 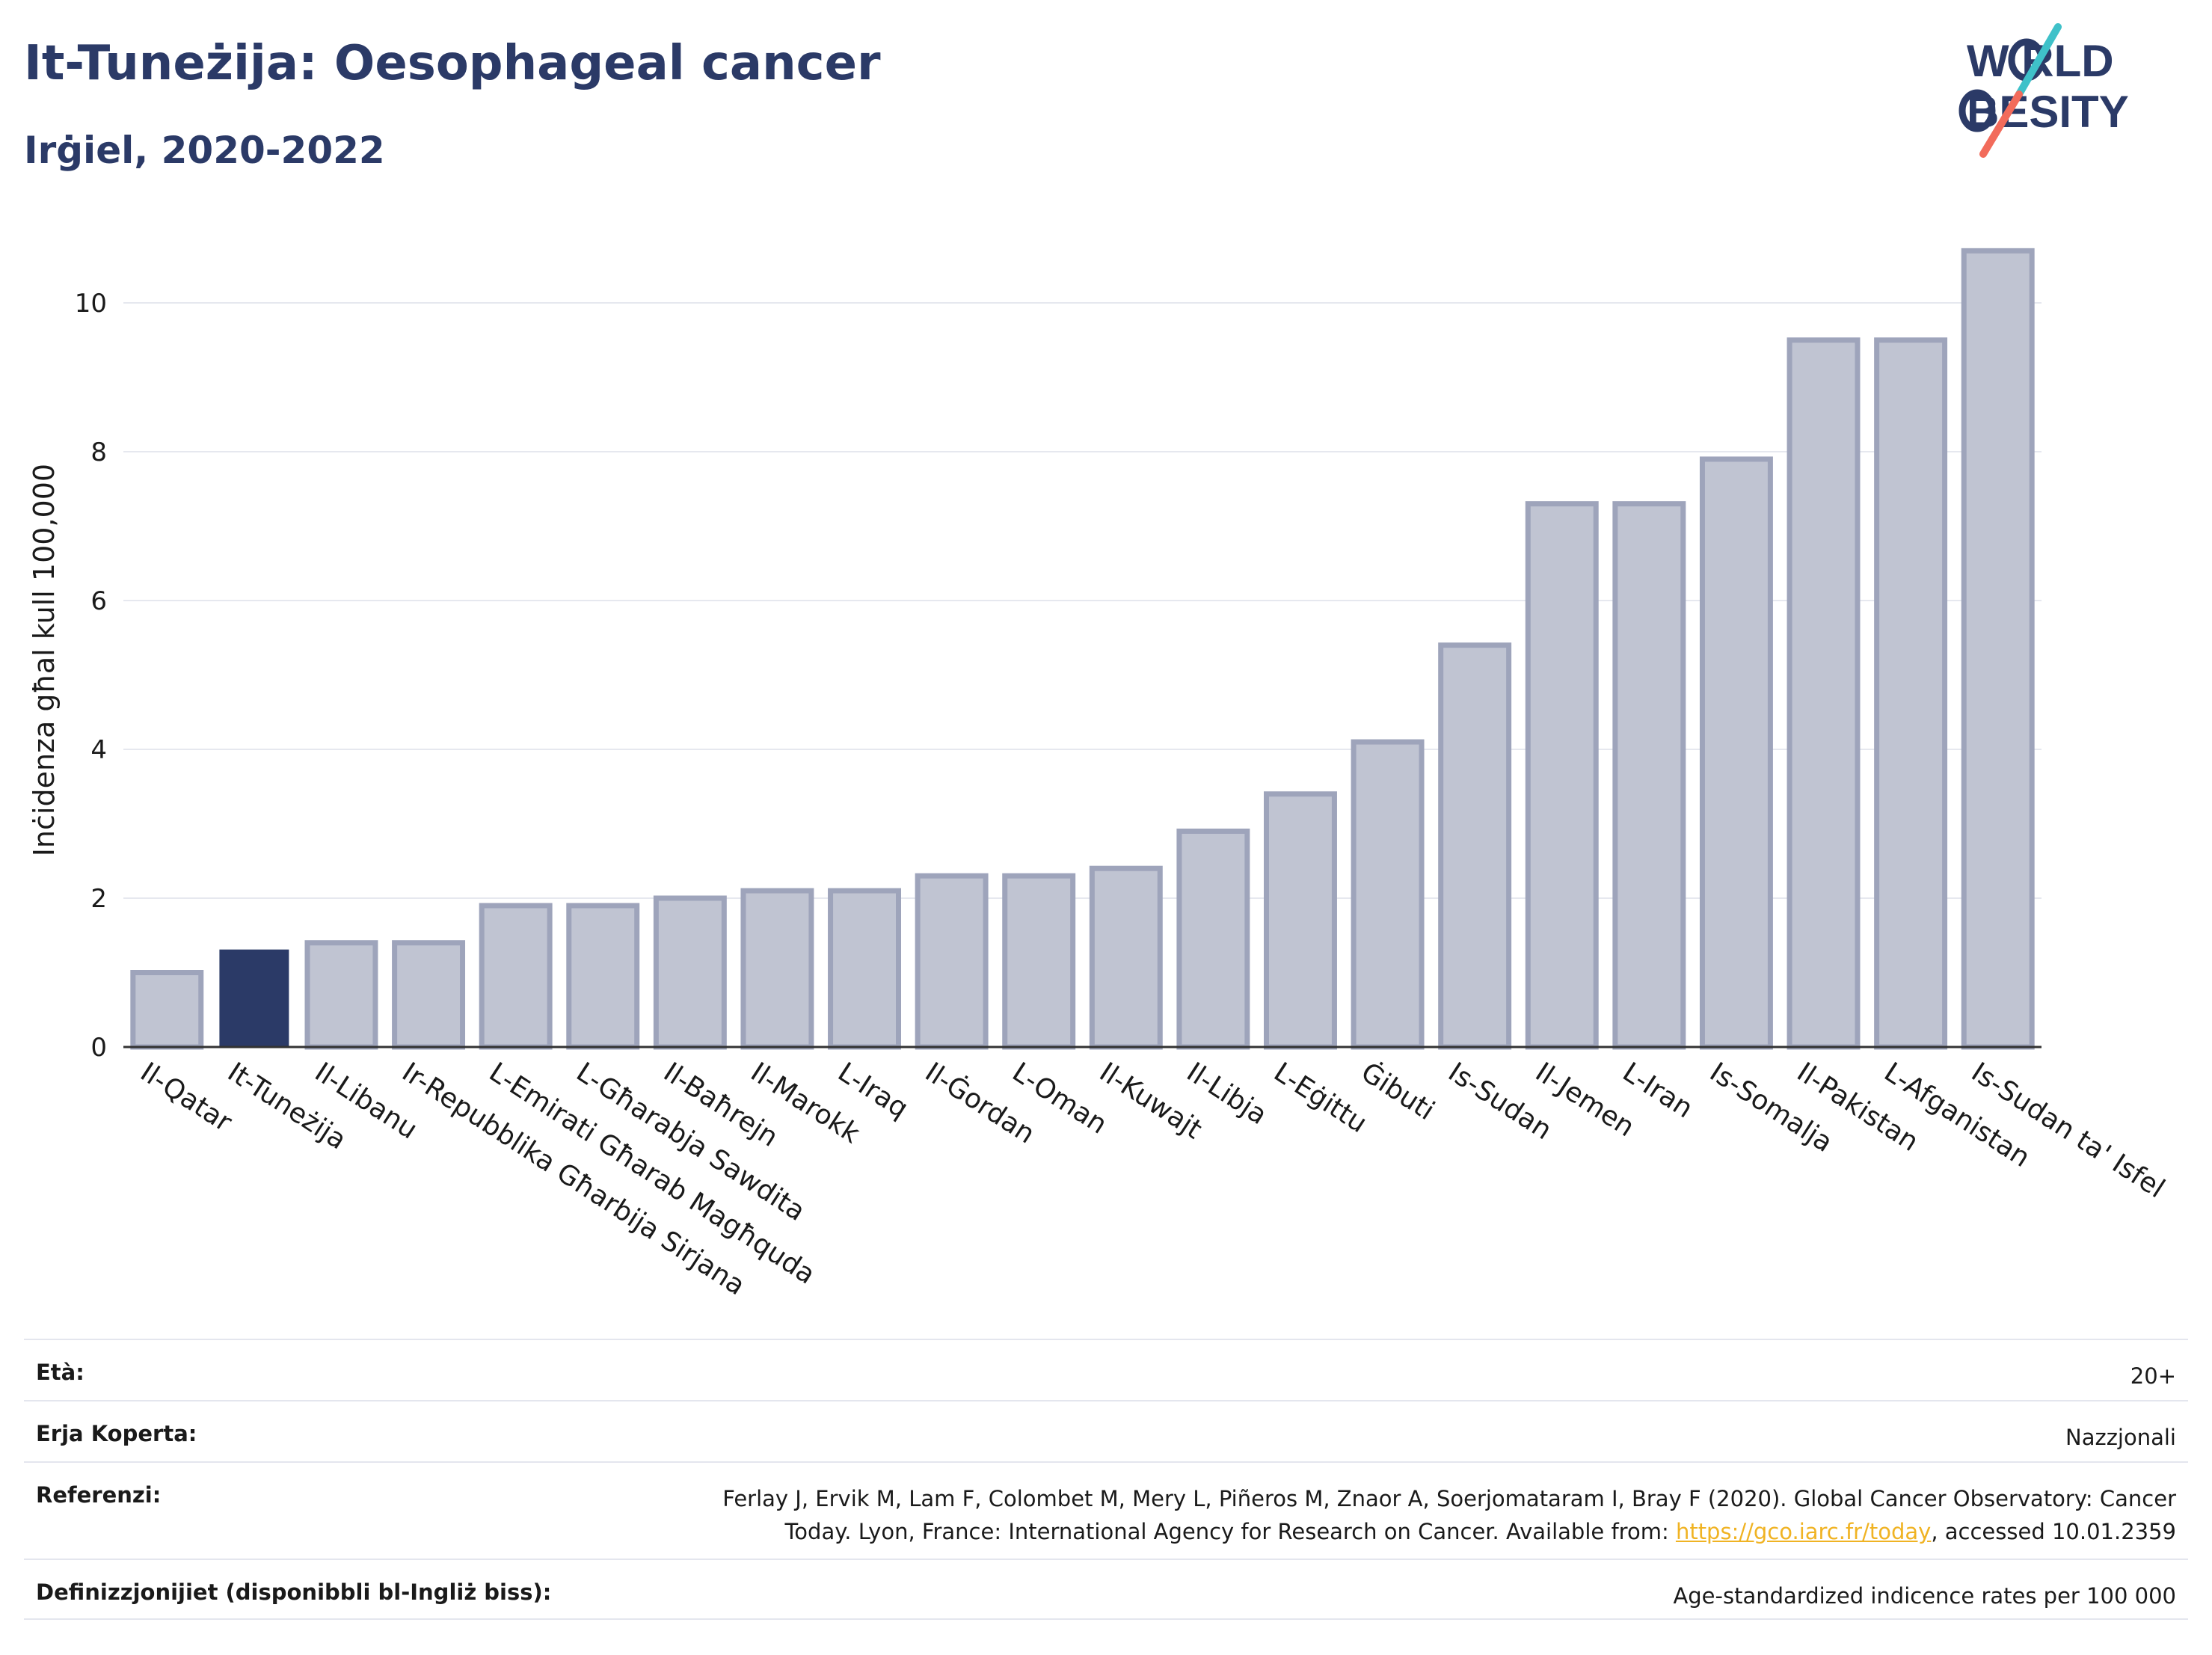 What do you see at coordinates (2053, 1531) in the screenshot?
I see `references-line2-end: , accessed 10.01.2359` at bounding box center [2053, 1531].